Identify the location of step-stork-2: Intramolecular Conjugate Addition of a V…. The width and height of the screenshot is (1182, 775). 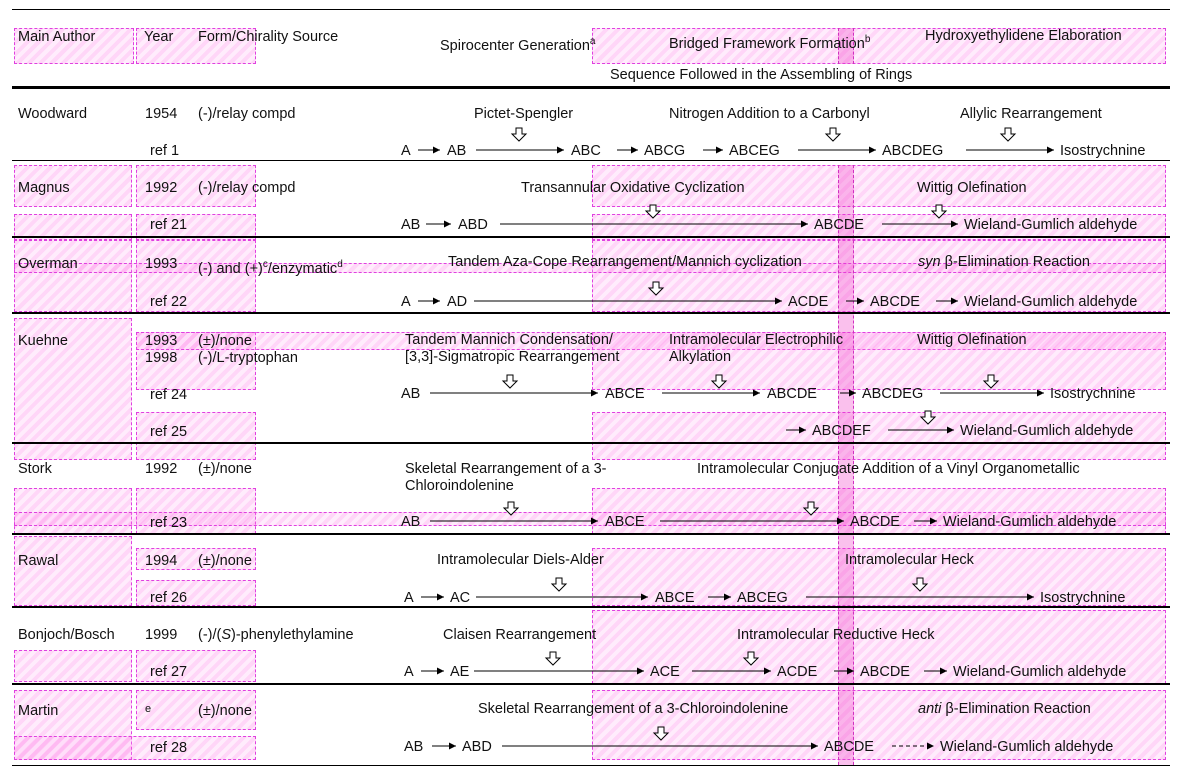
(888, 469).